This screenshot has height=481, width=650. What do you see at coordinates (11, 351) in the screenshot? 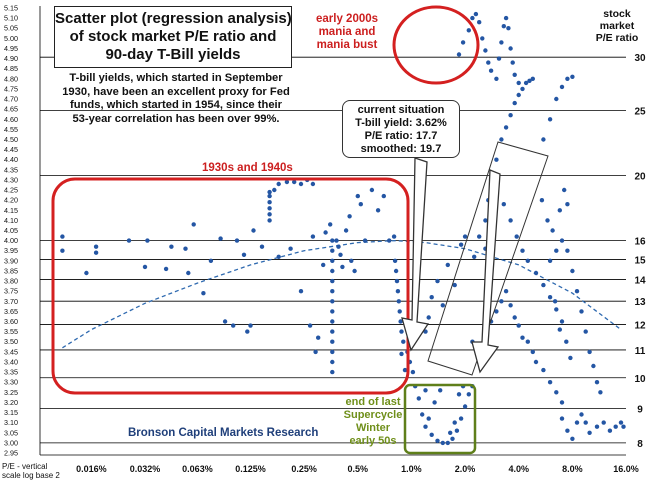
I see `y-tick-label: 3.45` at bounding box center [11, 351].